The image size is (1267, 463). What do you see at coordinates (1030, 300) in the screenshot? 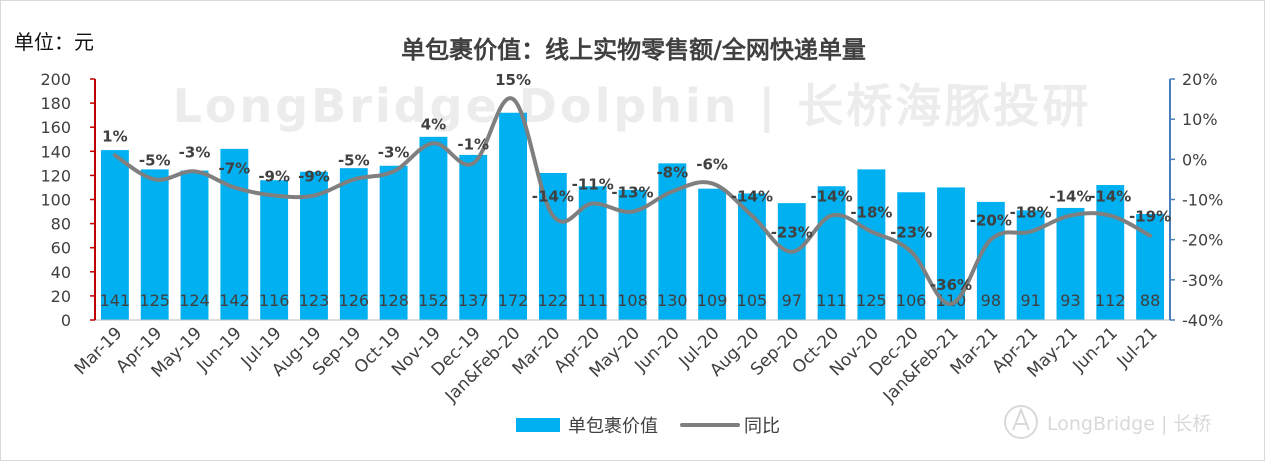
I see `bar-value-label: 91` at bounding box center [1030, 300].